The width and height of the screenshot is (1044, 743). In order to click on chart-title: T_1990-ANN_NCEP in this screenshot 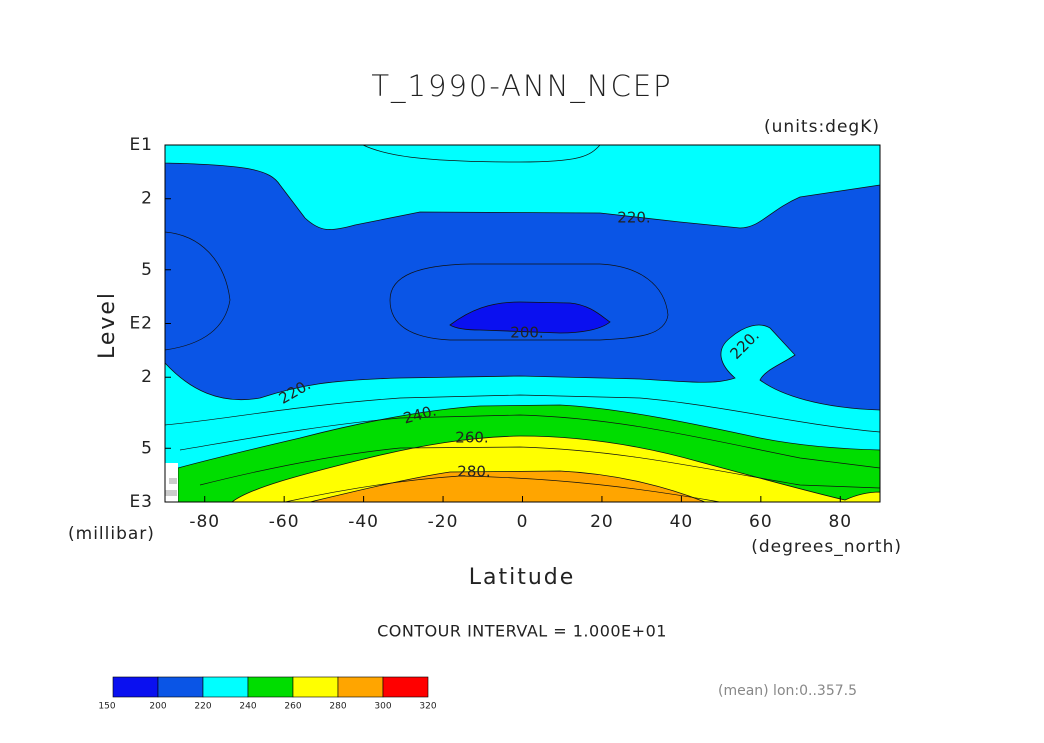, I will do `click(521, 86)`.